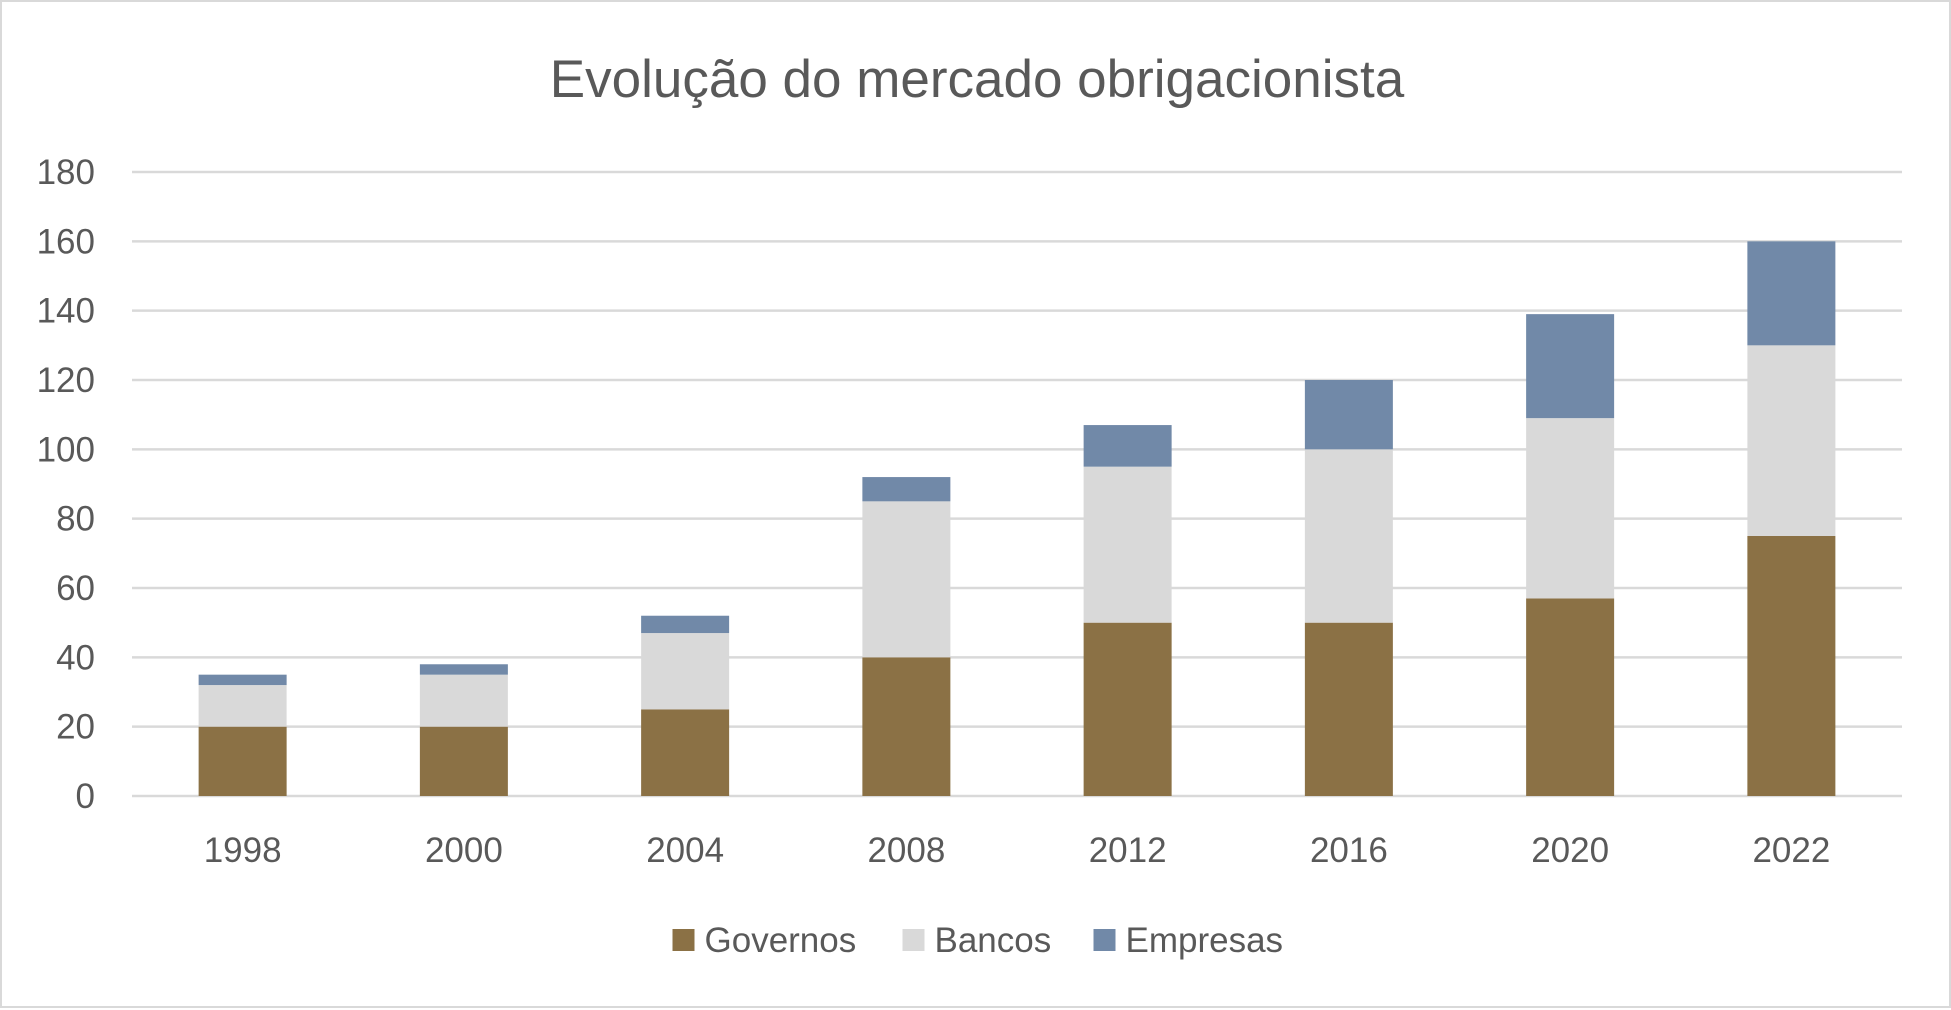  What do you see at coordinates (66, 241) in the screenshot?
I see `y-tick-label: 160` at bounding box center [66, 241].